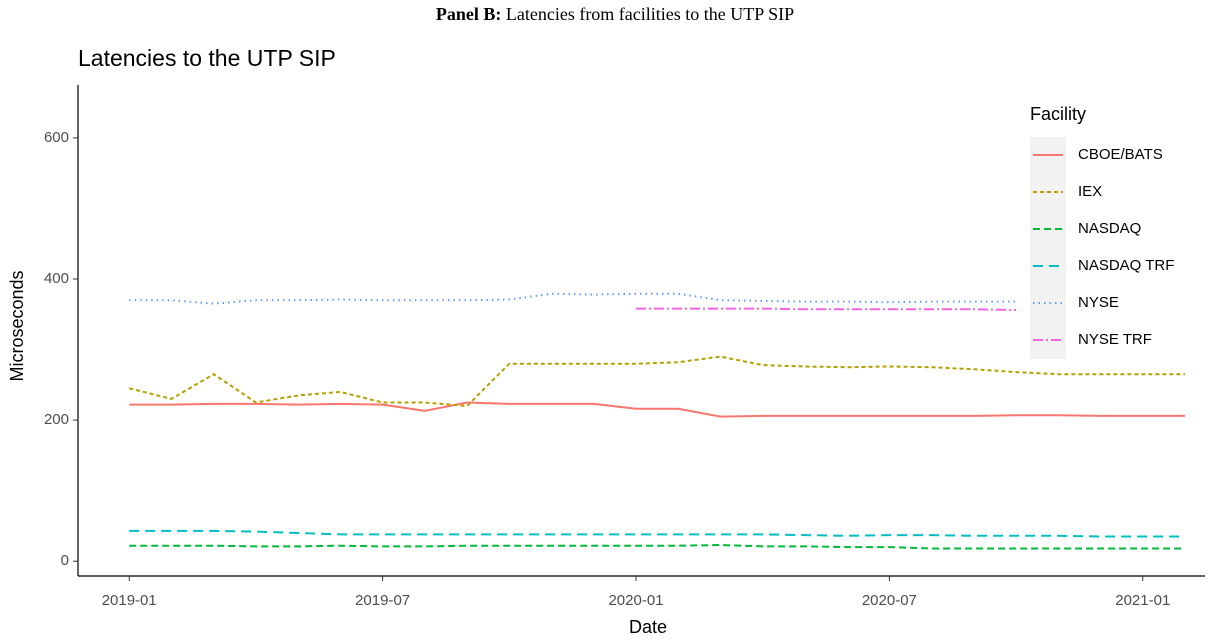 This screenshot has height=641, width=1231. Describe the element at coordinates (1048, 303) in the screenshot. I see `legend-key-bg` at that location.